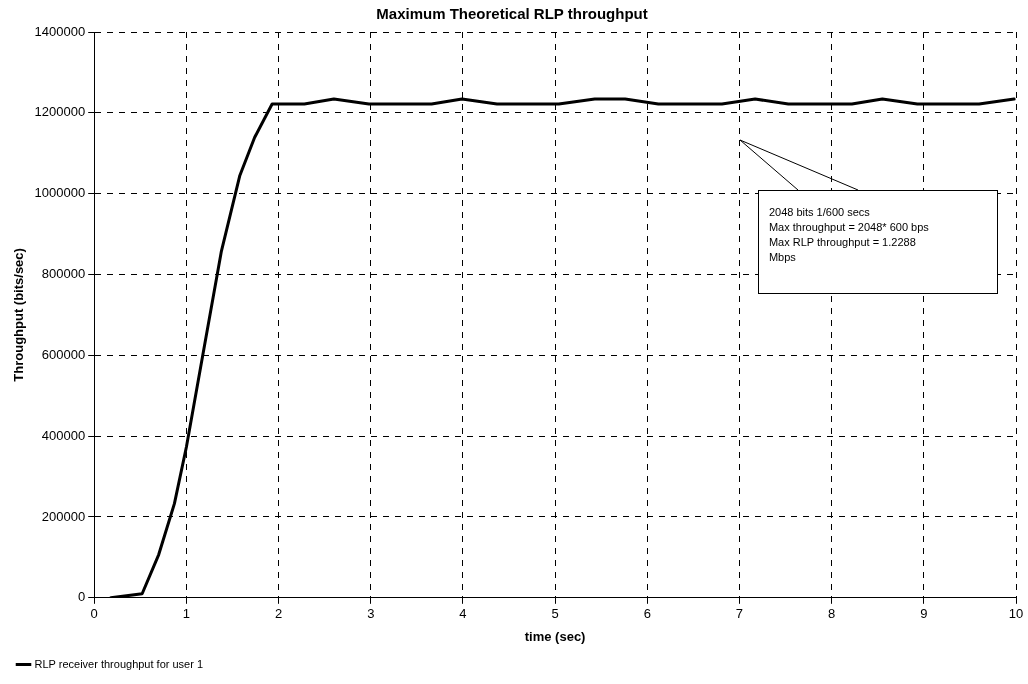 The width and height of the screenshot is (1028, 684). Describe the element at coordinates (63, 274) in the screenshot. I see `y-tick-label: 800000` at that location.